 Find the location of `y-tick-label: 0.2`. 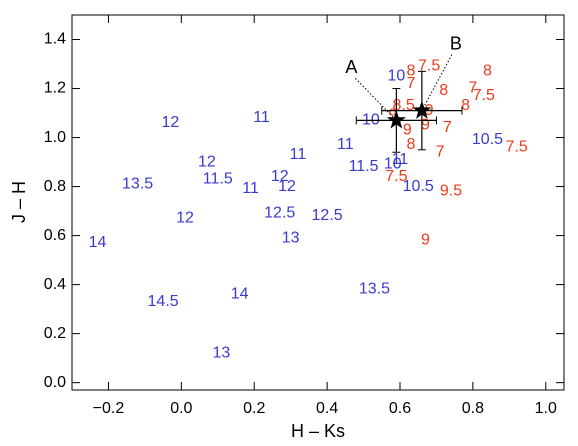

y-tick-label: 0.2 is located at coordinates (55, 333).